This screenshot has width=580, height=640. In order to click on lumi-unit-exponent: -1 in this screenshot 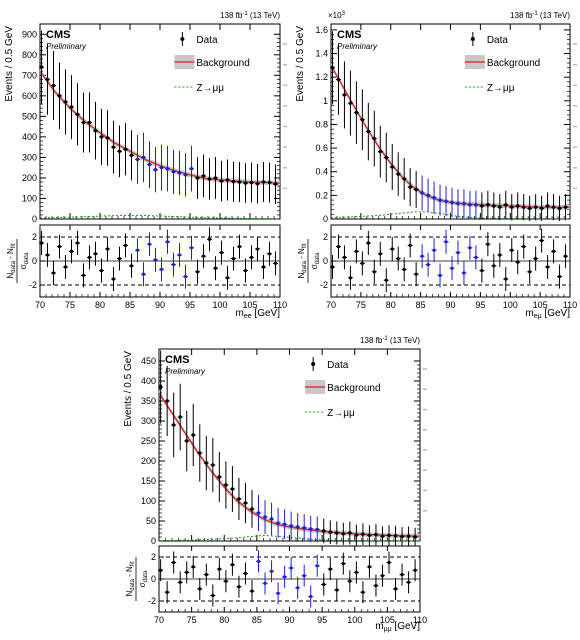, I will do `click(385, 339)`.